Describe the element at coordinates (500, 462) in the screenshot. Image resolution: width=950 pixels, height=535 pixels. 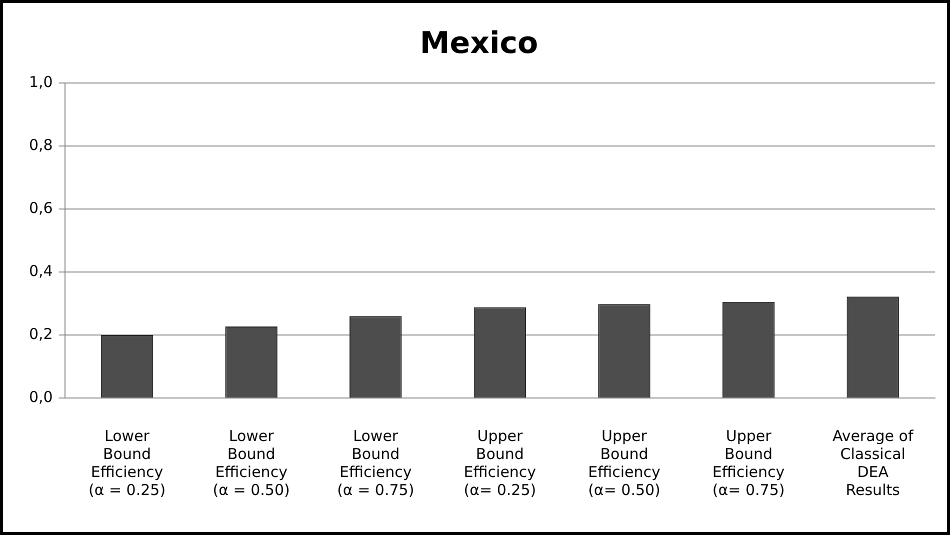
I see `x-tick-label: Upper Bound Efficiency (α= 0.25)` at that location.